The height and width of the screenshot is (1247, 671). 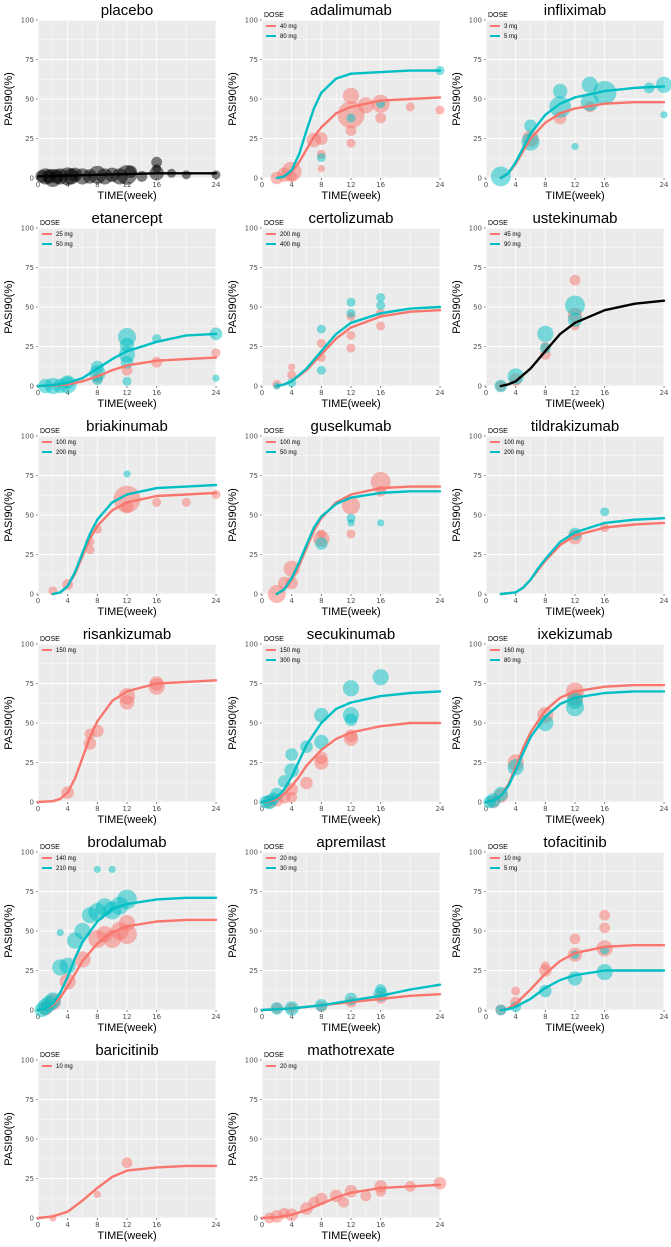 What do you see at coordinates (514, 443) in the screenshot?
I see `legend-label: 100 mg` at bounding box center [514, 443].